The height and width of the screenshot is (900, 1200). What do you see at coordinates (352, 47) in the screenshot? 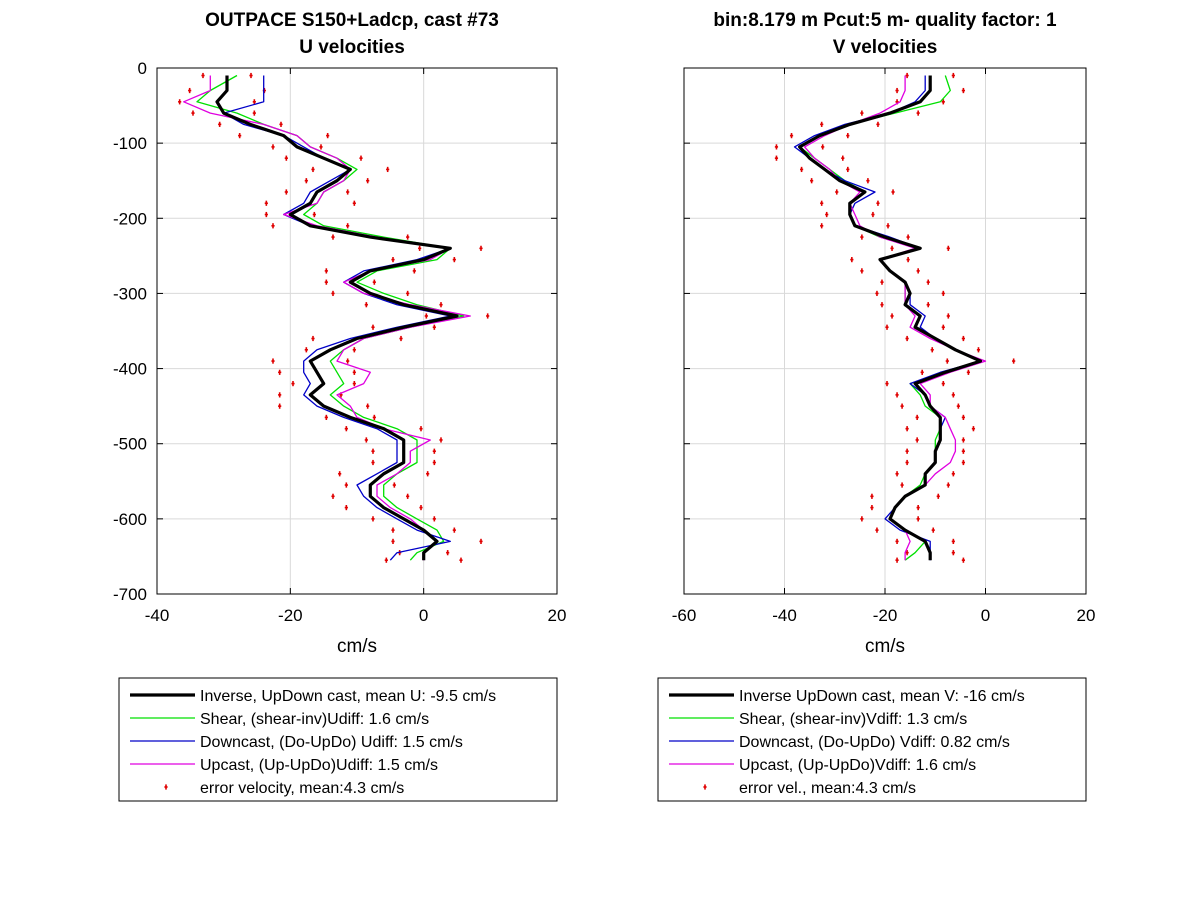
I see `left-title-line-2: U velocities` at bounding box center [352, 47].